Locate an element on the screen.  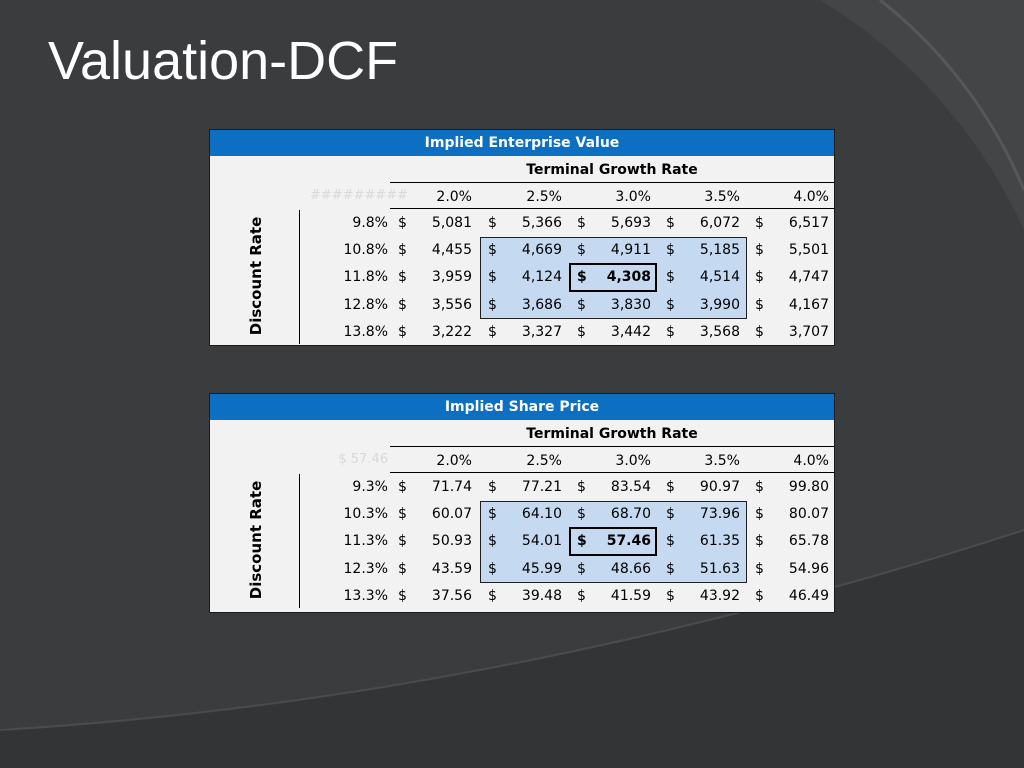
table-cell: $77.21 is located at coordinates (524, 487).